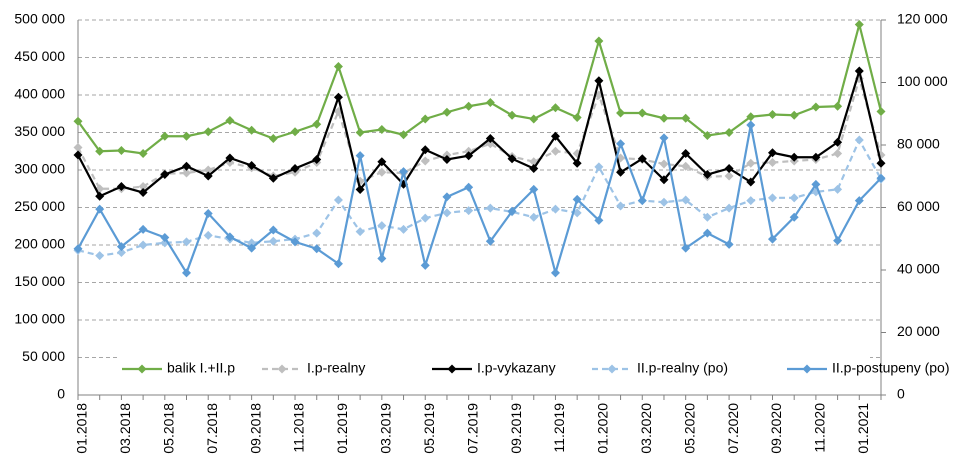 The width and height of the screenshot is (965, 466). Describe the element at coordinates (918, 269) in the screenshot. I see `y2-tick-label: 40 000` at that location.